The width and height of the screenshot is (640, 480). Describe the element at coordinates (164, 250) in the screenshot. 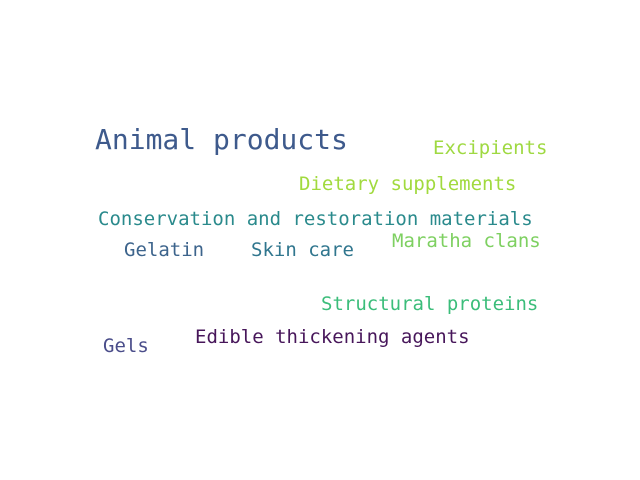

I see `word-gelatin: Gelatin` at that location.